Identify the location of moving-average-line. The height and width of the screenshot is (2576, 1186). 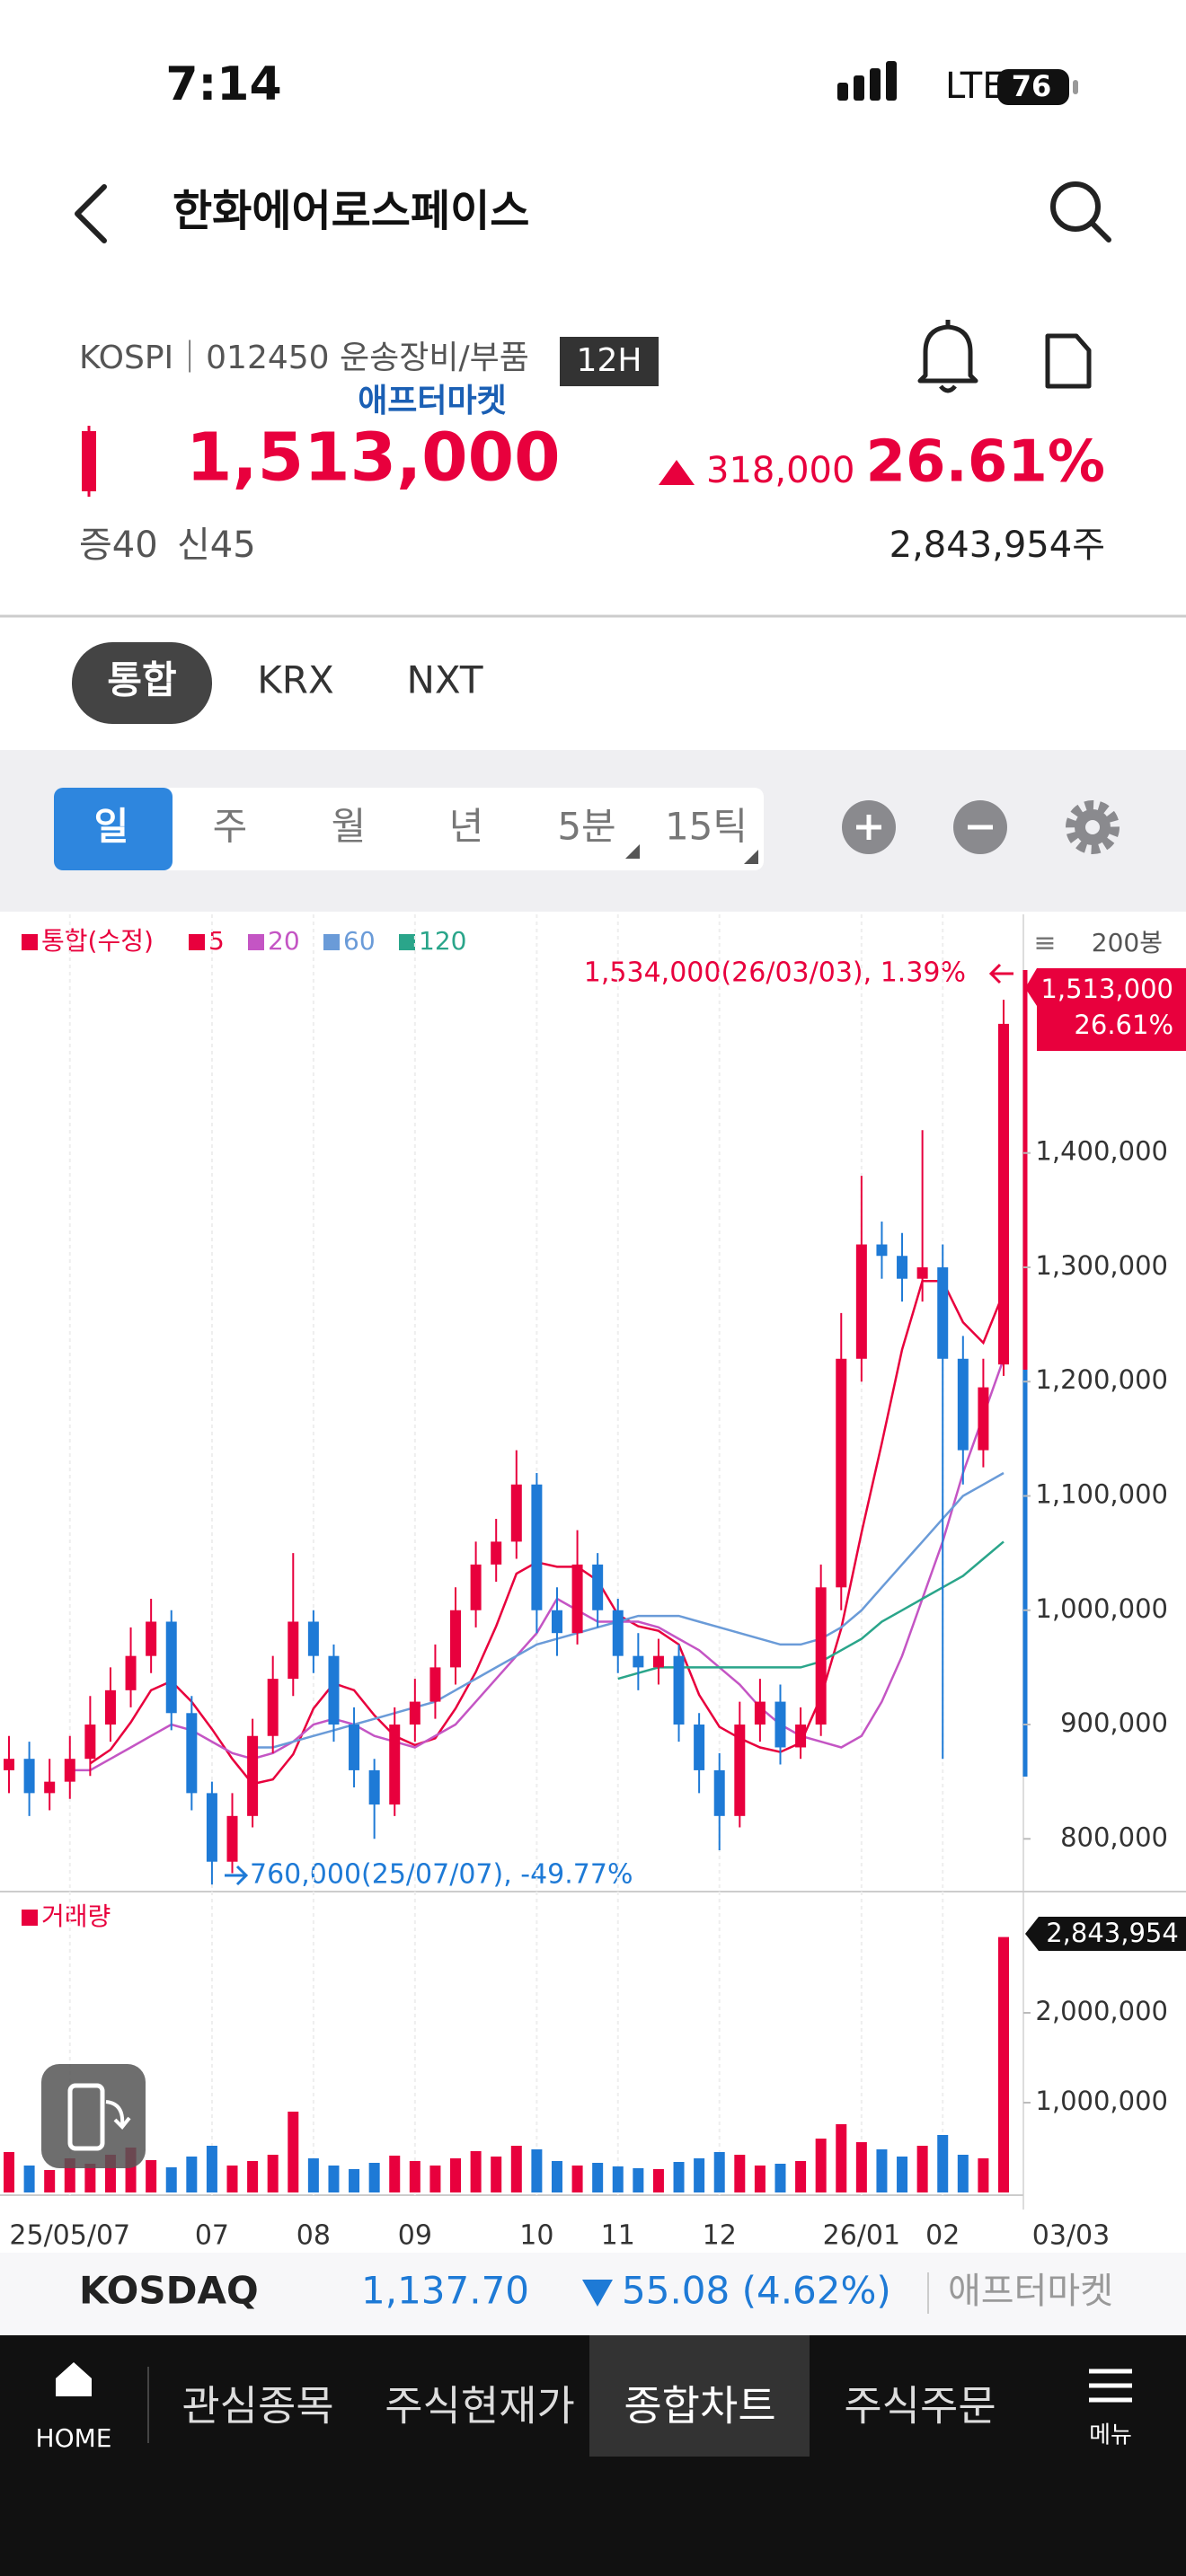
(628, 1610).